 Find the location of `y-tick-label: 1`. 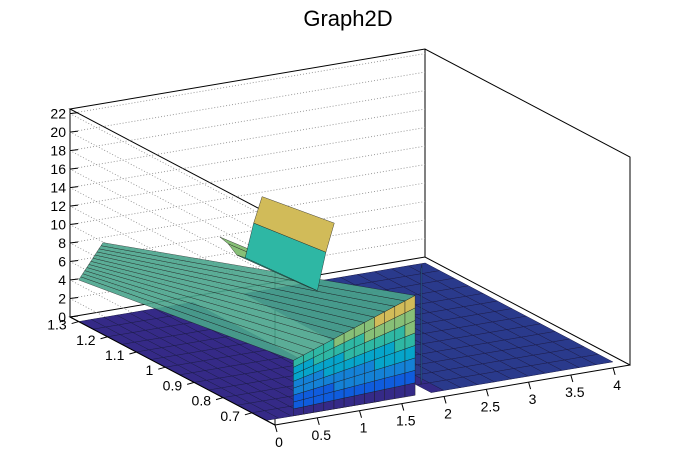

y-tick-label: 1 is located at coordinates (149, 370).